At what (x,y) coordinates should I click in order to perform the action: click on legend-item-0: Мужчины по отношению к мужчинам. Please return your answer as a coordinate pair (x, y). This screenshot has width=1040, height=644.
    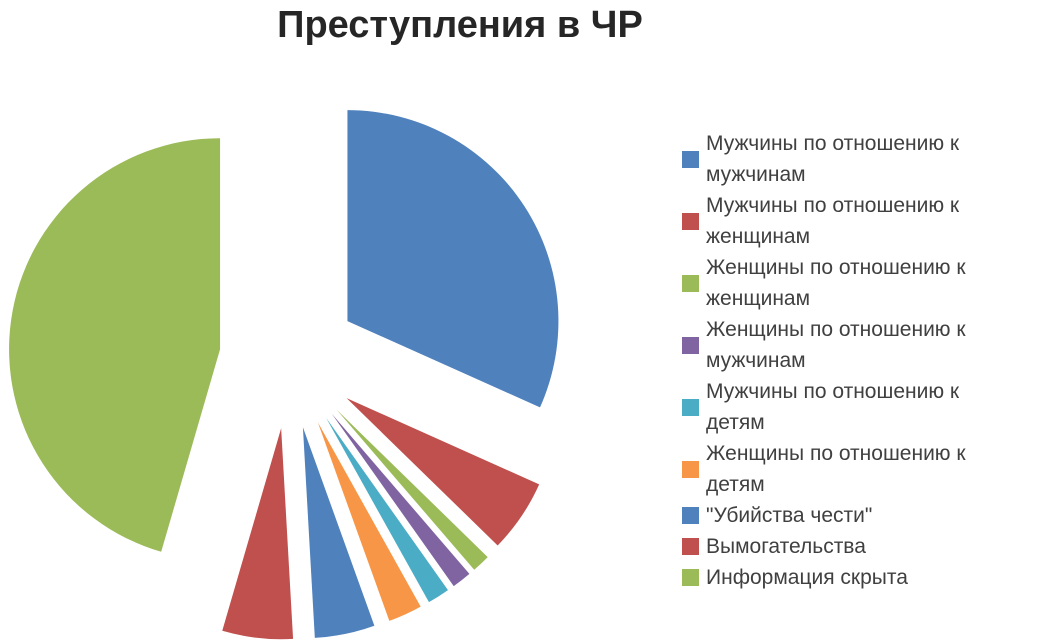
    Looking at the image, I should click on (860, 159).